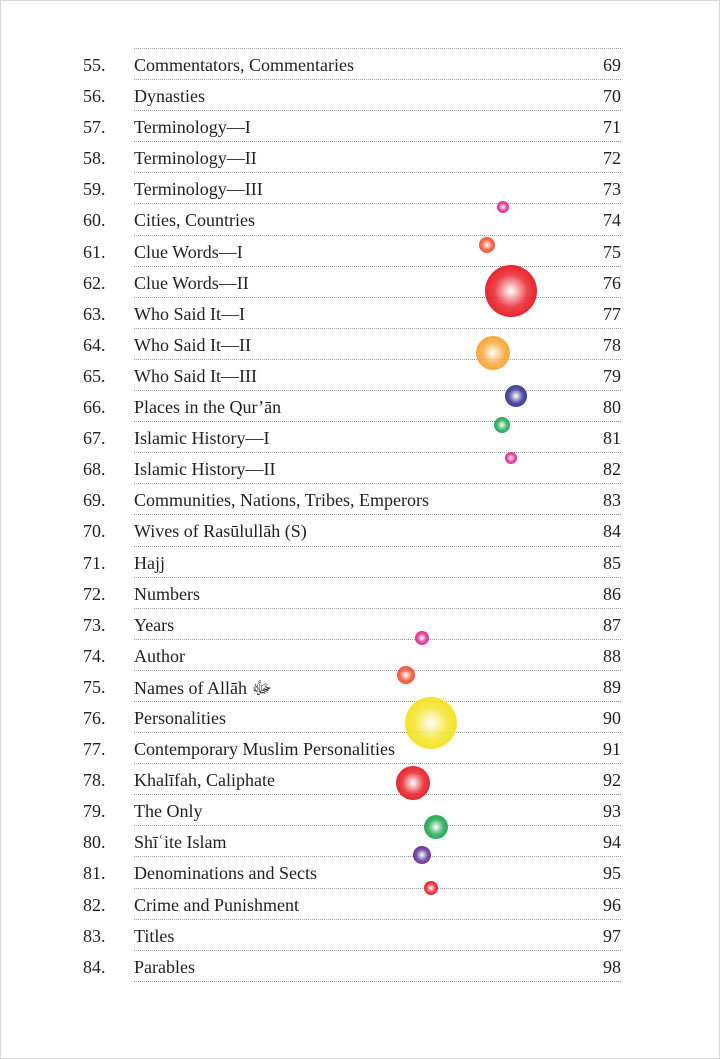 The height and width of the screenshot is (1059, 720). What do you see at coordinates (360, 313) in the screenshot?
I see `toc-entry: 63. Who Said It—I 77` at bounding box center [360, 313].